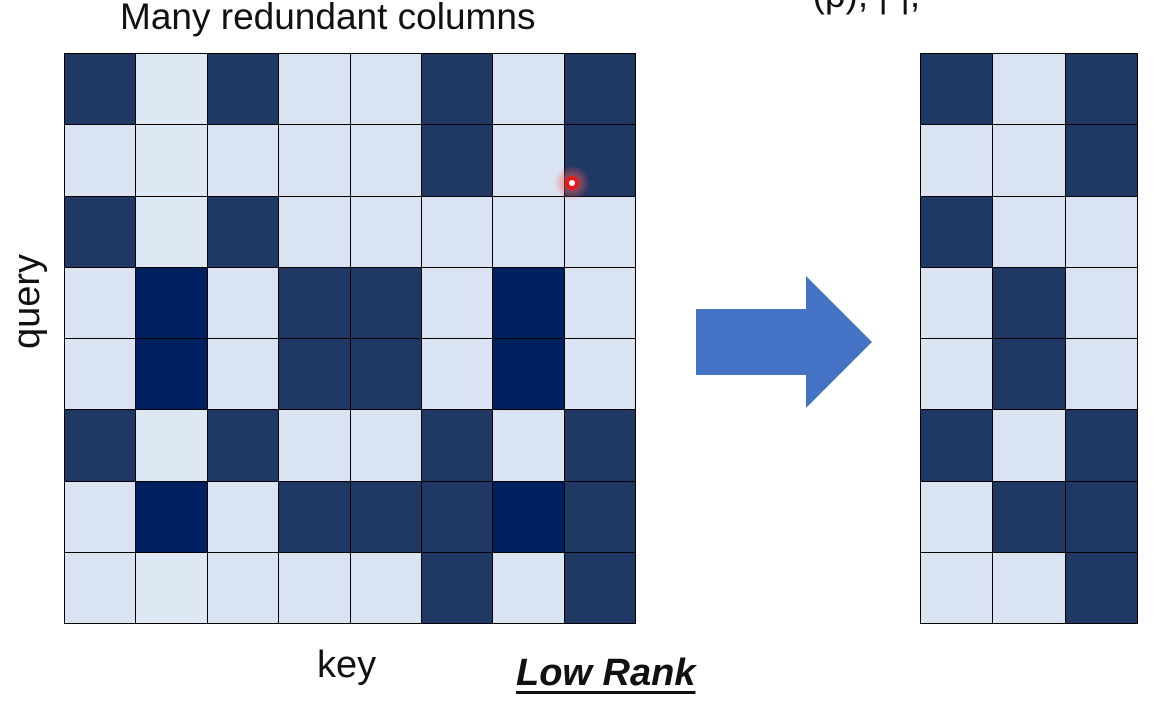 The width and height of the screenshot is (1155, 715). What do you see at coordinates (855, 8) in the screenshot?
I see `clipped-top-text: · (p), |·|,` at bounding box center [855, 8].